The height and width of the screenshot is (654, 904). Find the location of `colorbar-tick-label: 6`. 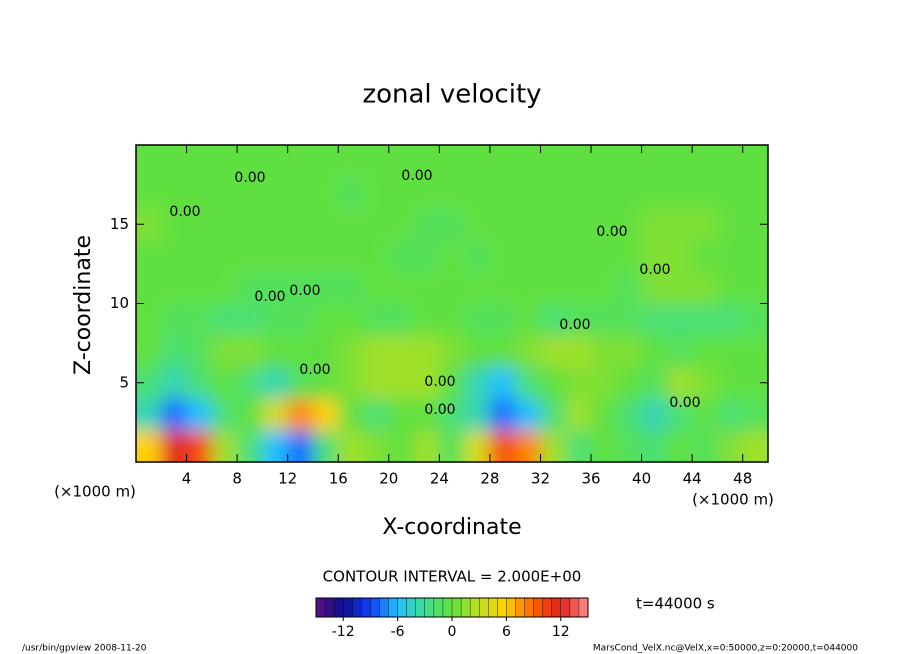

colorbar-tick-label: 6 is located at coordinates (506, 632).